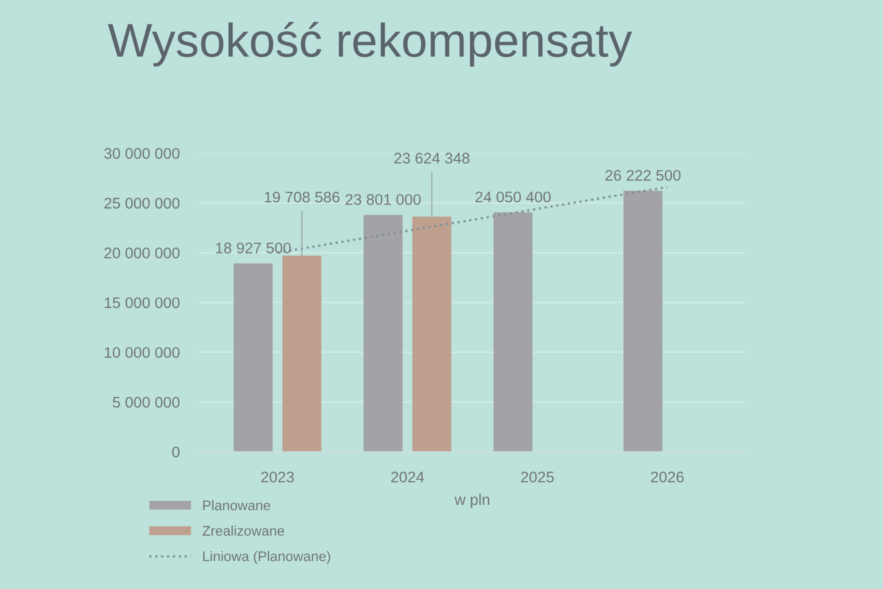  I want to click on y-tick-label: 15 000 000, so click(142, 302).